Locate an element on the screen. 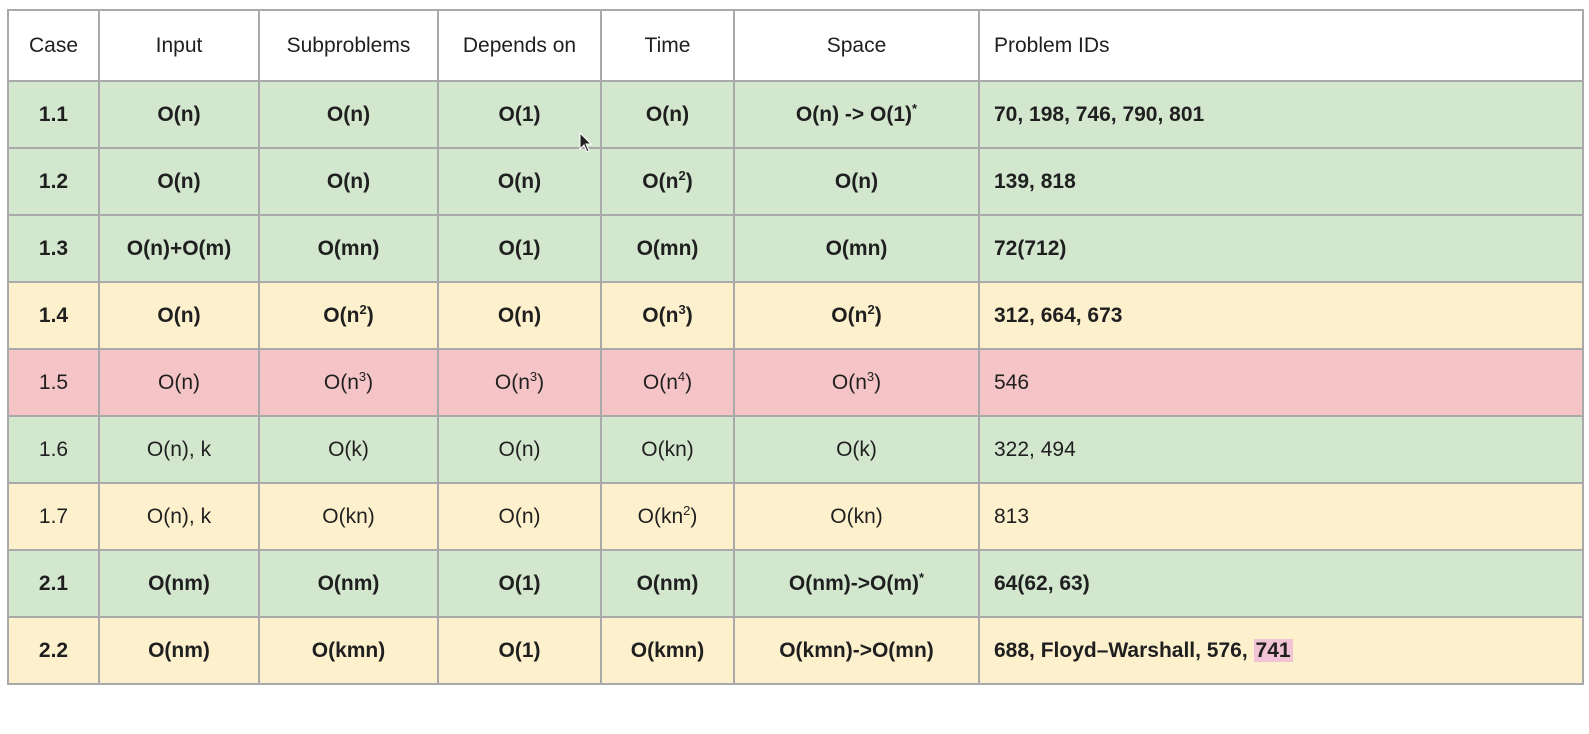 This screenshot has width=1589, height=734. space-exponent: 2 is located at coordinates (871, 309).